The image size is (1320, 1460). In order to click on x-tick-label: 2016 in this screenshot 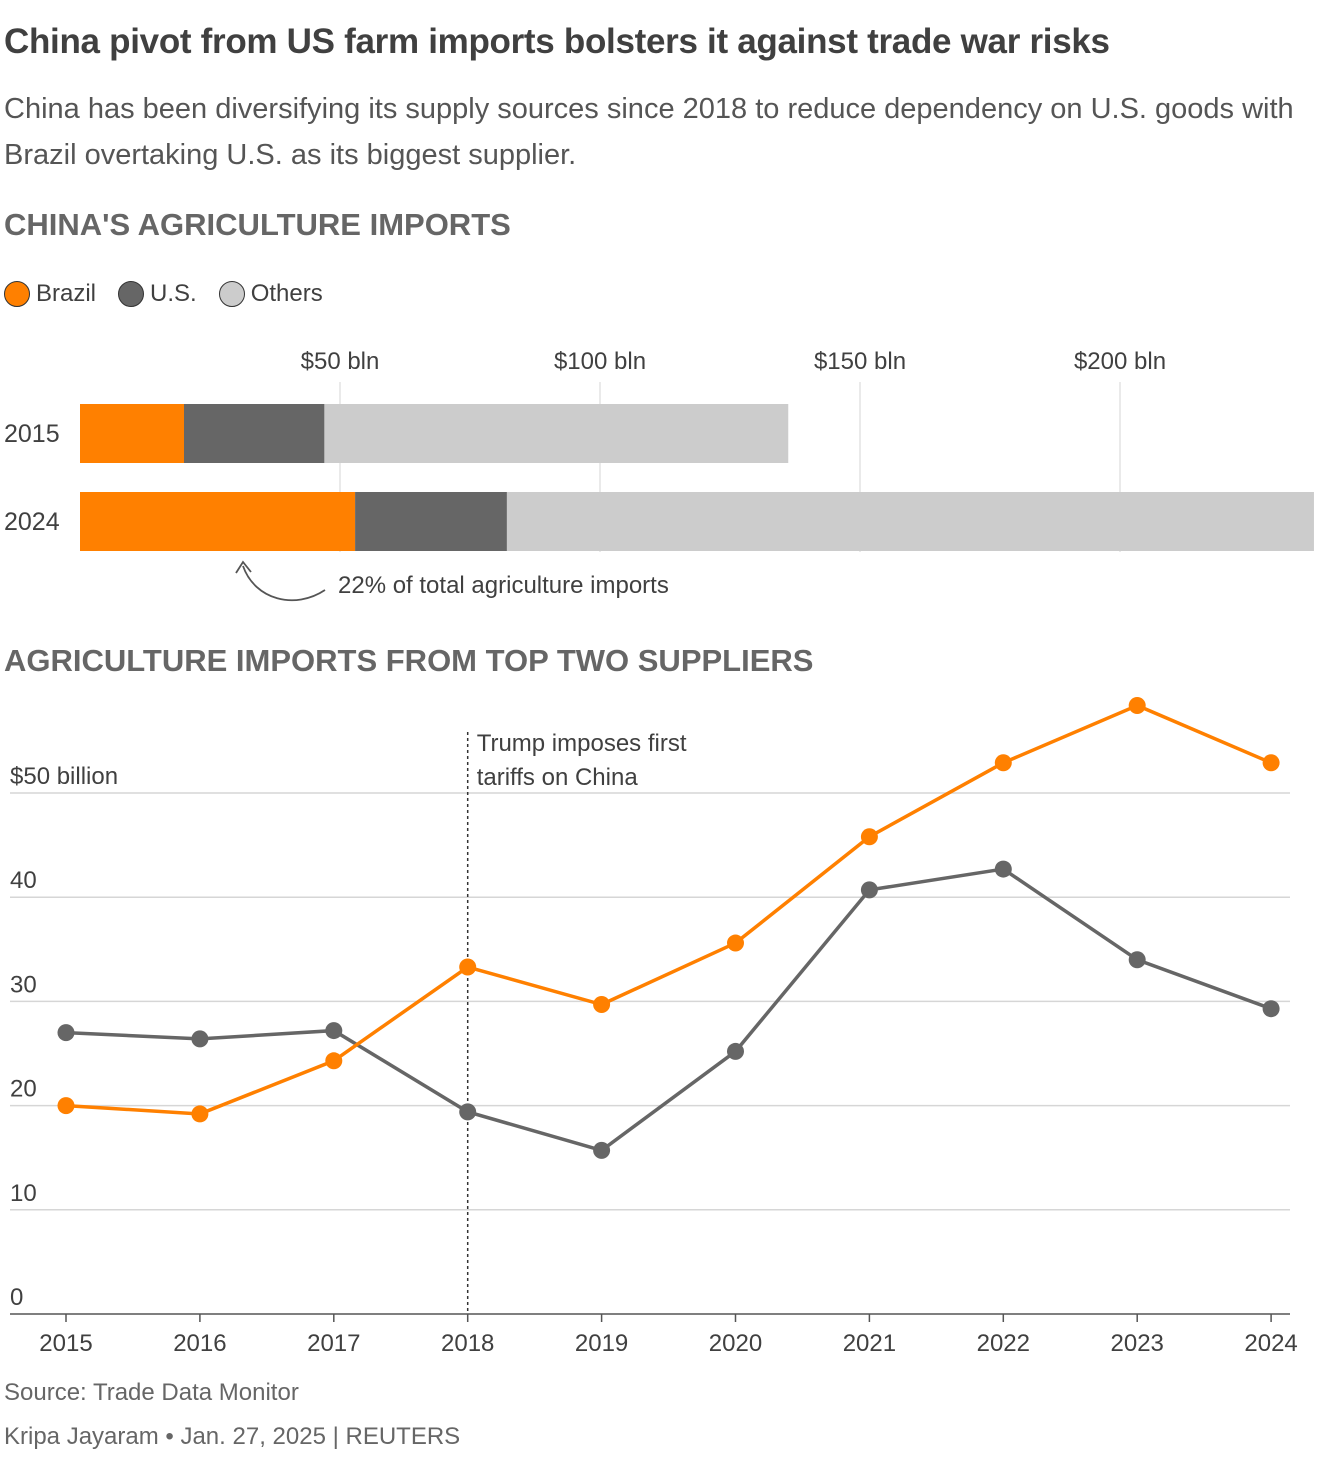, I will do `click(199, 1343)`.